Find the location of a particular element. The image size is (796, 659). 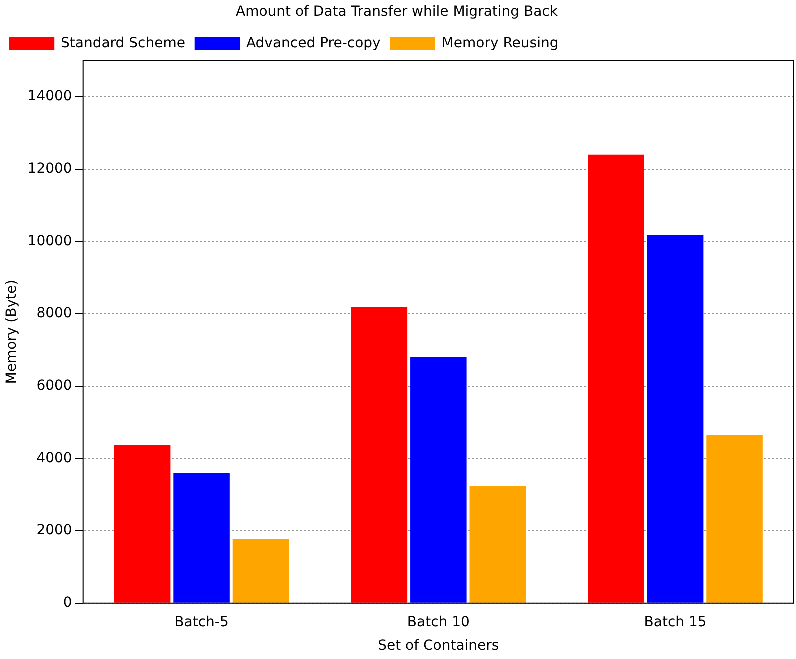

y-tick-label: 6000 is located at coordinates (54, 386).